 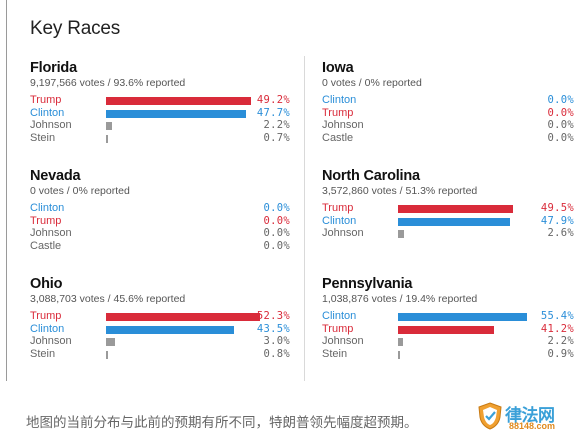 I want to click on candidate-percent: 55.4%, so click(x=557, y=316).